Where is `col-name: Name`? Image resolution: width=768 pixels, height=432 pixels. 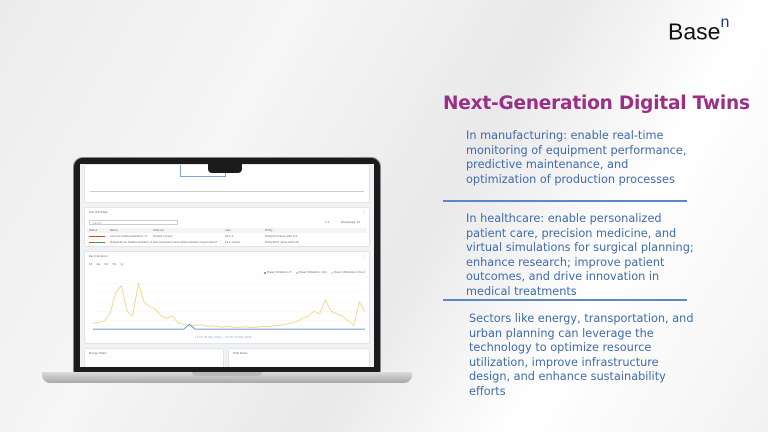
col-name: Name is located at coordinates (114, 230).